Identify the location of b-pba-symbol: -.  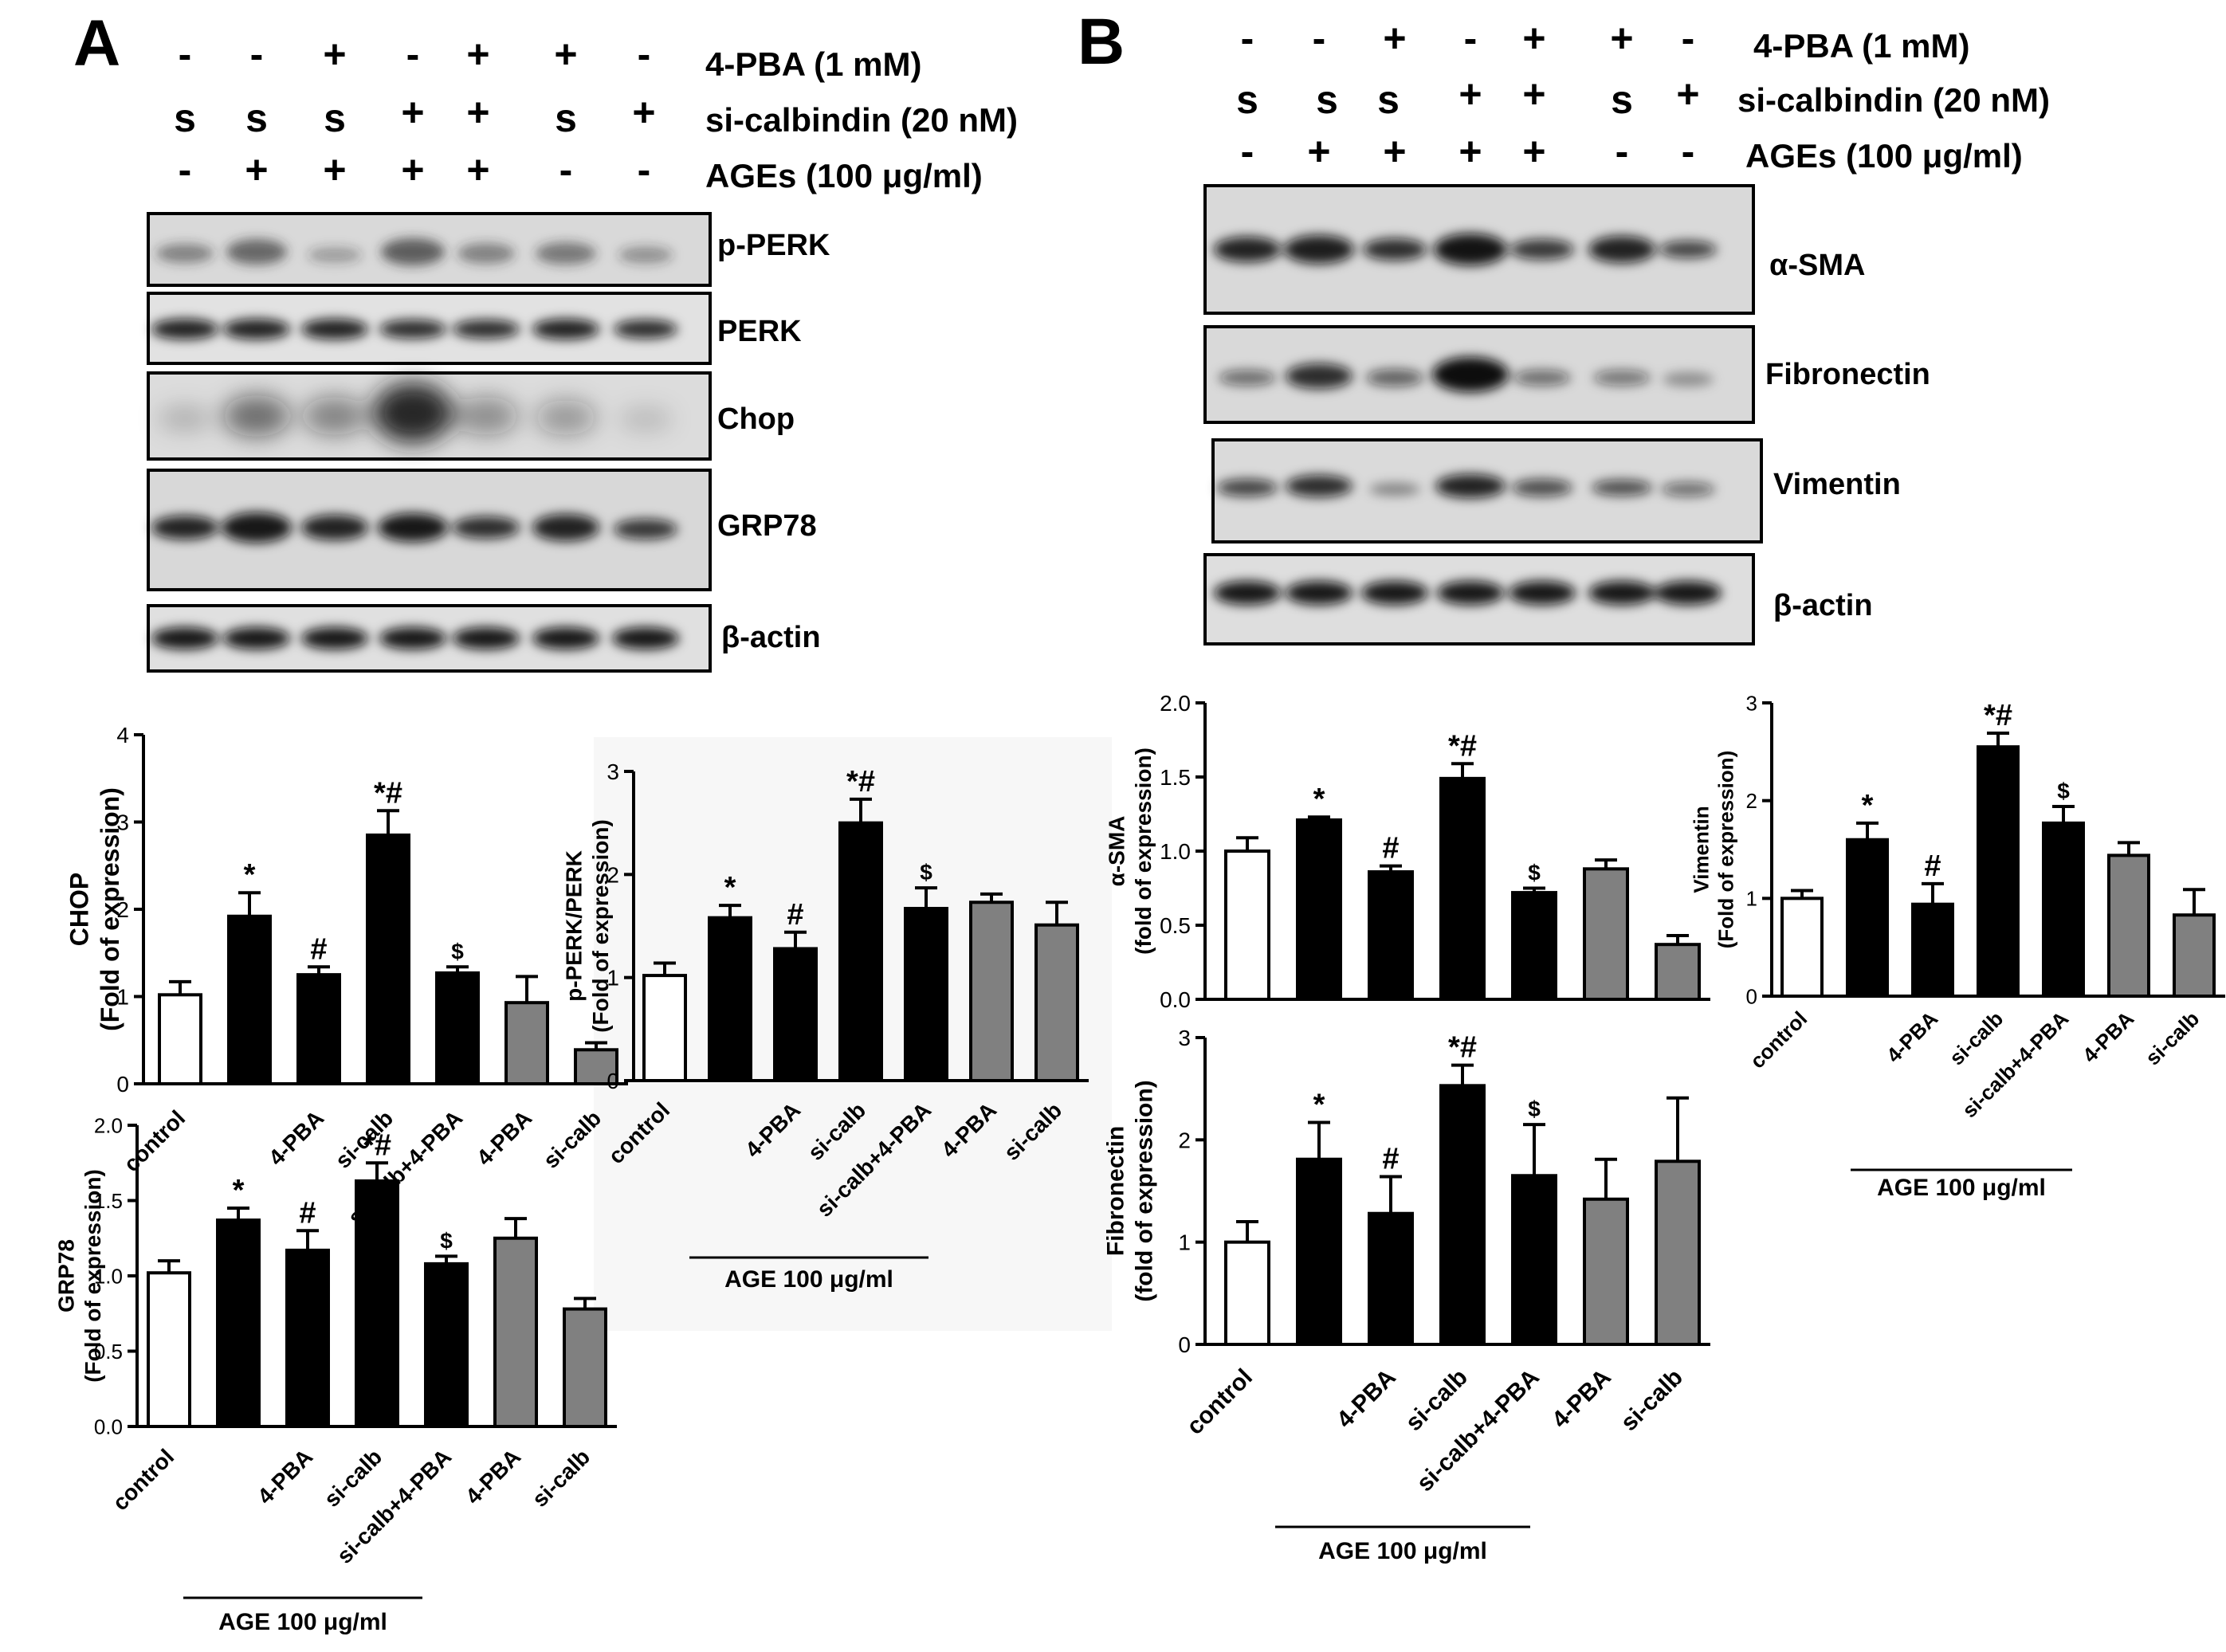
(1319, 38).